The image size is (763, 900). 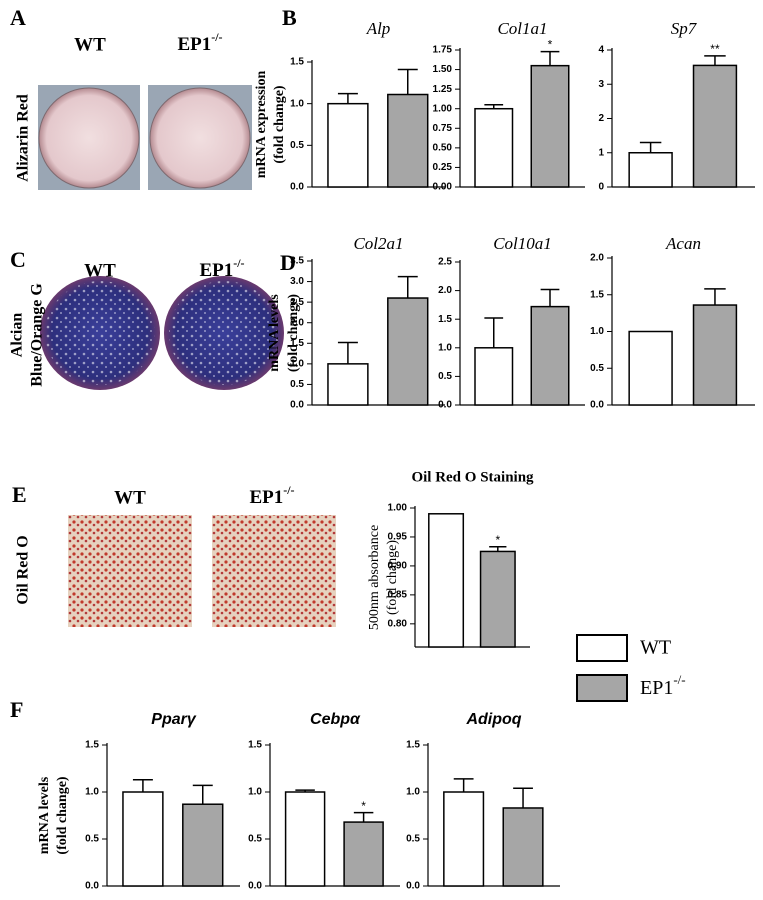 I want to click on stain-label: Oil Red O, so click(x=23, y=569).